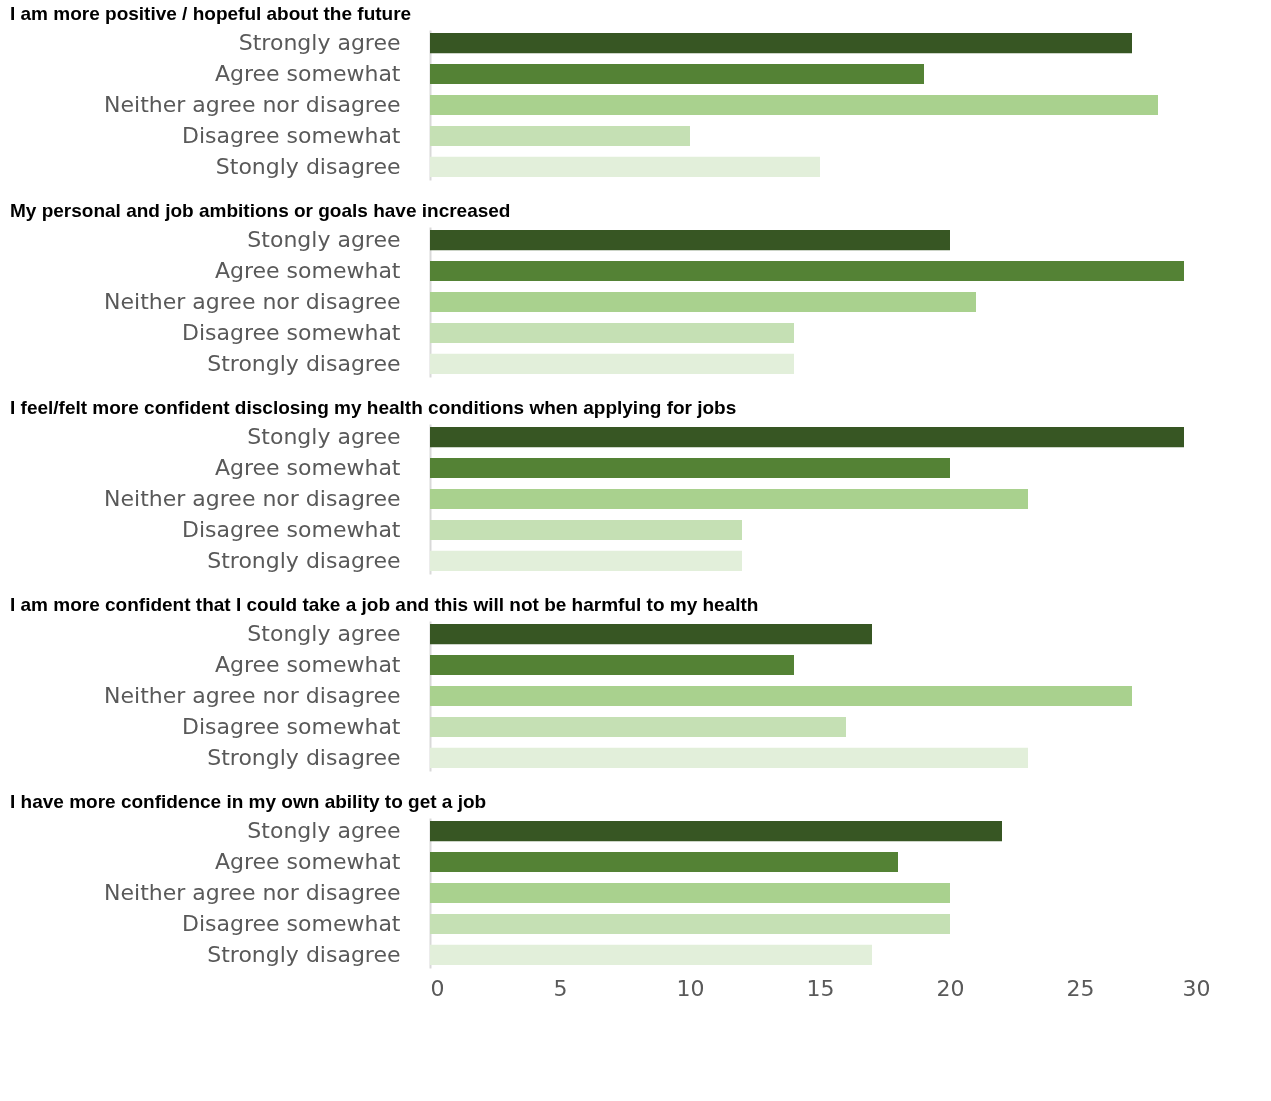 The image size is (1271, 1101). I want to click on x-tick-label: 0, so click(437, 988).